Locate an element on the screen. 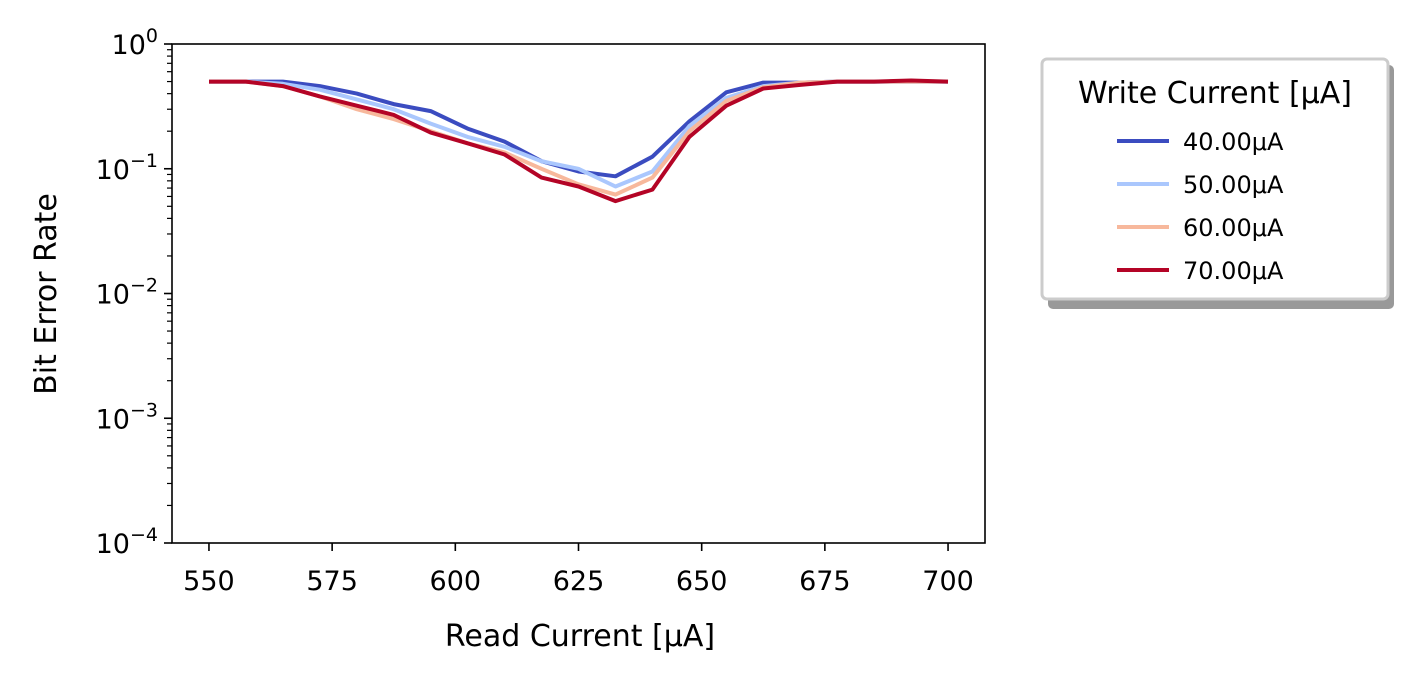 The width and height of the screenshot is (1416, 687). legend-label: 60.00μA is located at coordinates (1233, 228).